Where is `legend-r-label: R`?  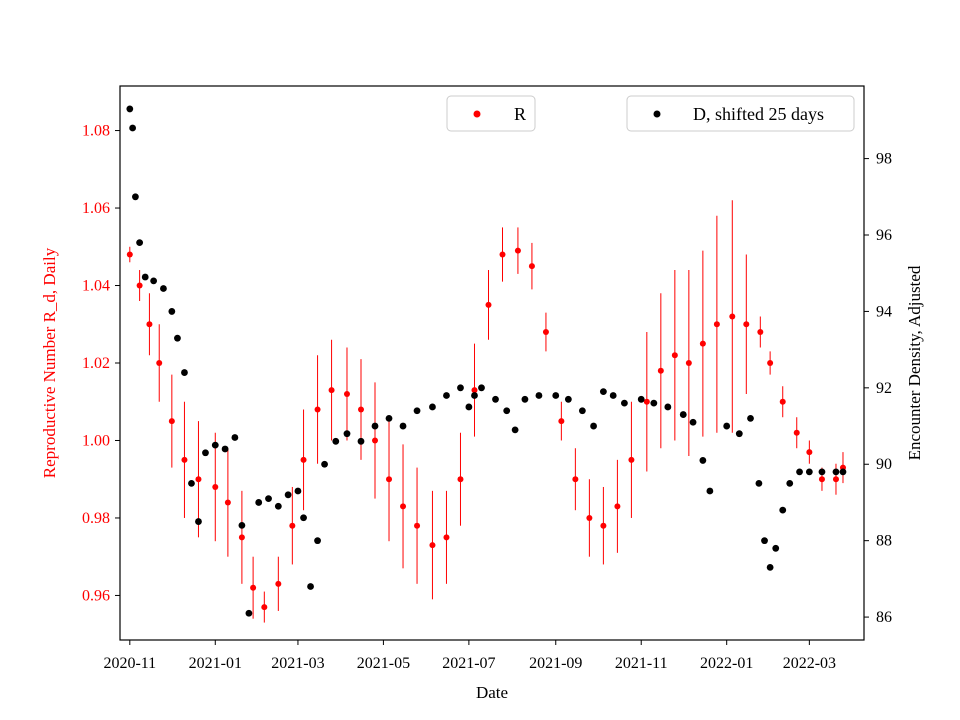 legend-r-label: R is located at coordinates (520, 114).